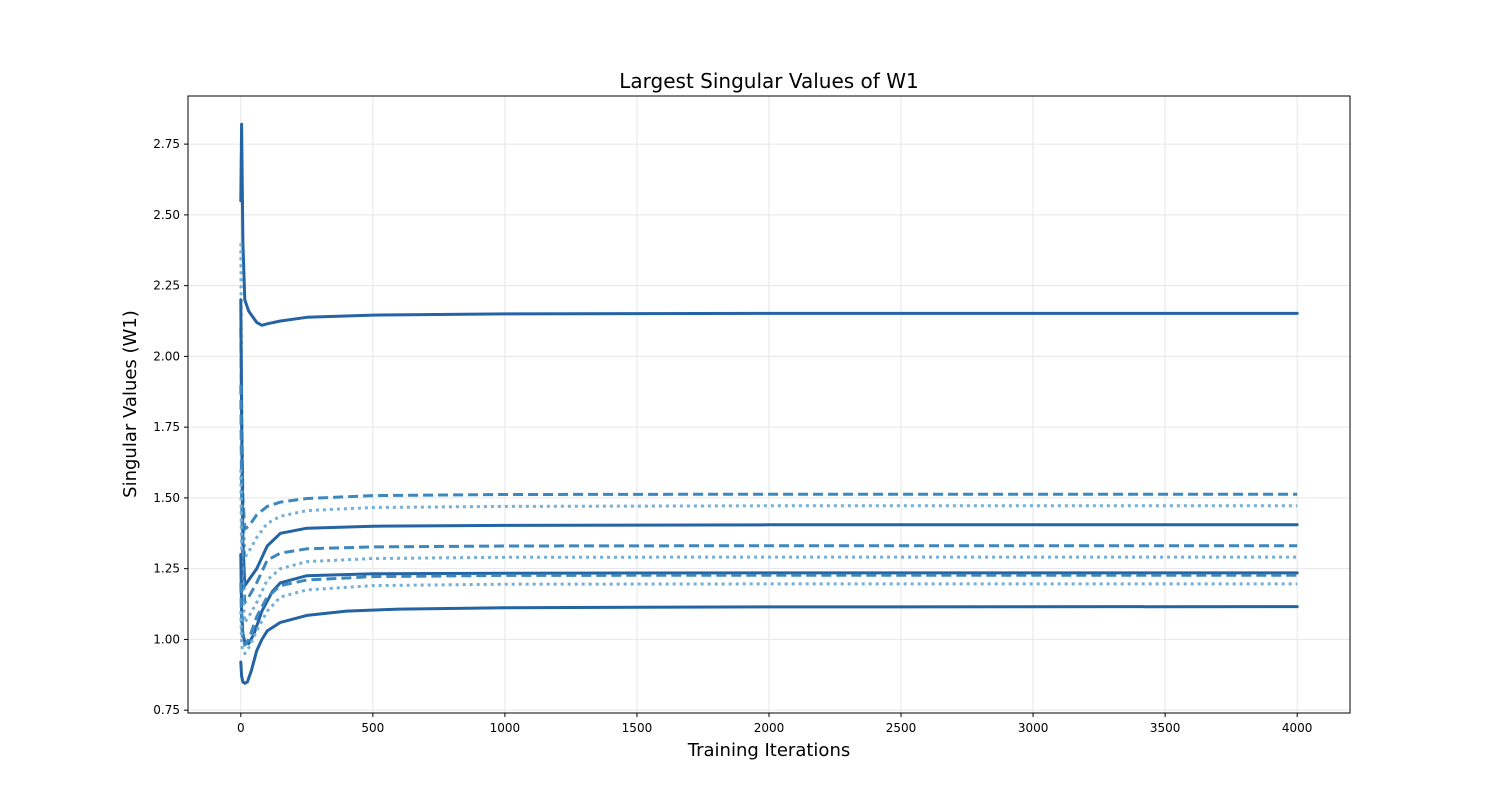 Image resolution: width=1500 pixels, height=800 pixels. What do you see at coordinates (1165, 728) in the screenshot?
I see `x-tick-label: 3500` at bounding box center [1165, 728].